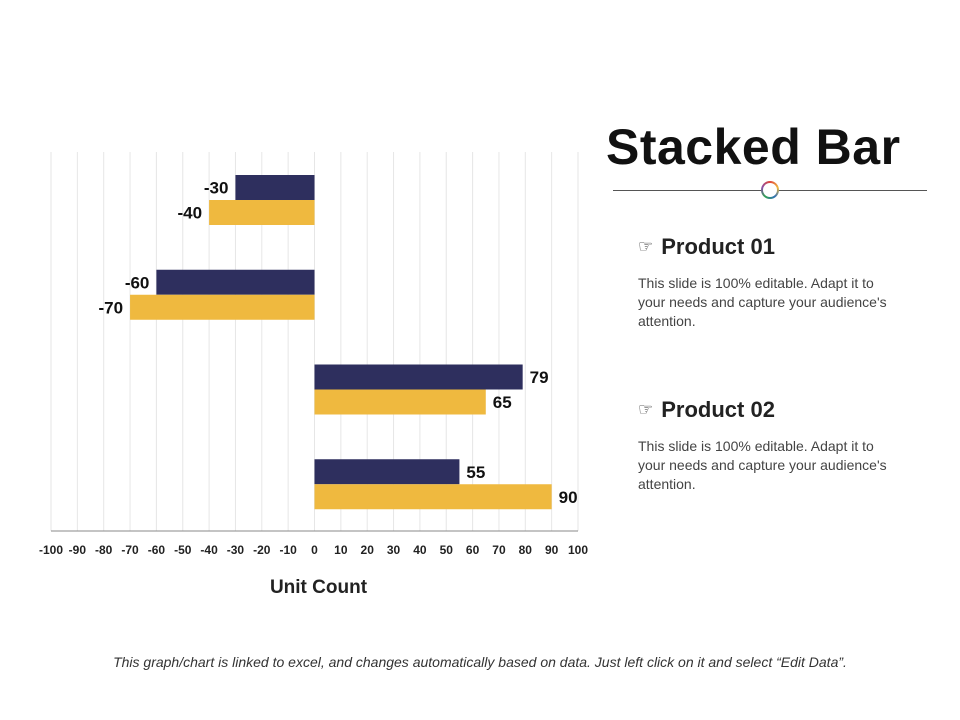 The image size is (960, 720). Describe the element at coordinates (216, 188) in the screenshot. I see `data-label: -30` at that location.